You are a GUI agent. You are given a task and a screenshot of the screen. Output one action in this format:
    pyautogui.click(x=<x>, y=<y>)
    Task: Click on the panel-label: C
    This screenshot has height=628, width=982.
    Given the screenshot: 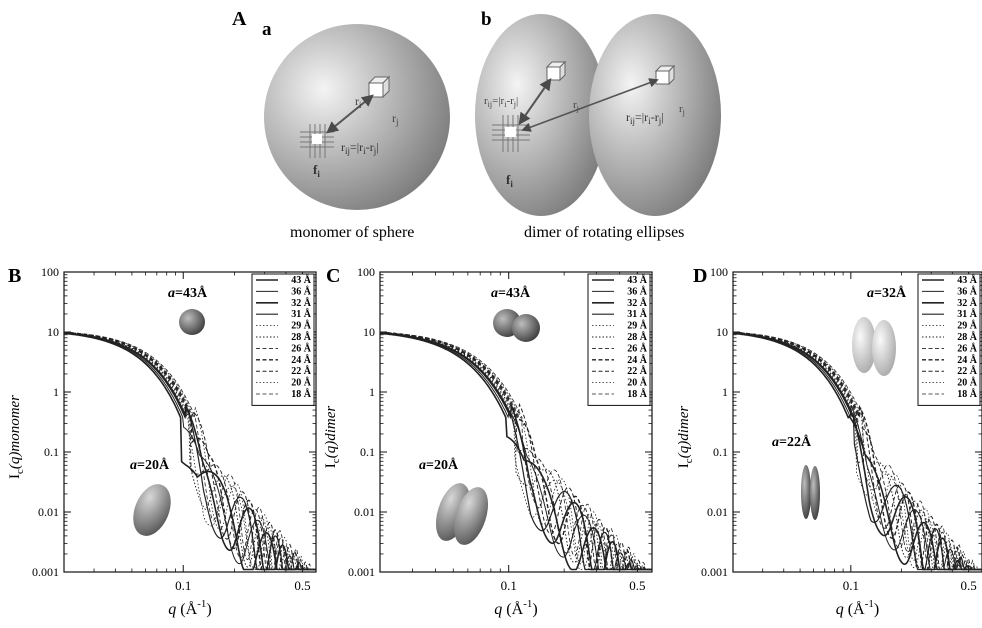 What is the action you would take?
    pyautogui.click(x=333, y=276)
    